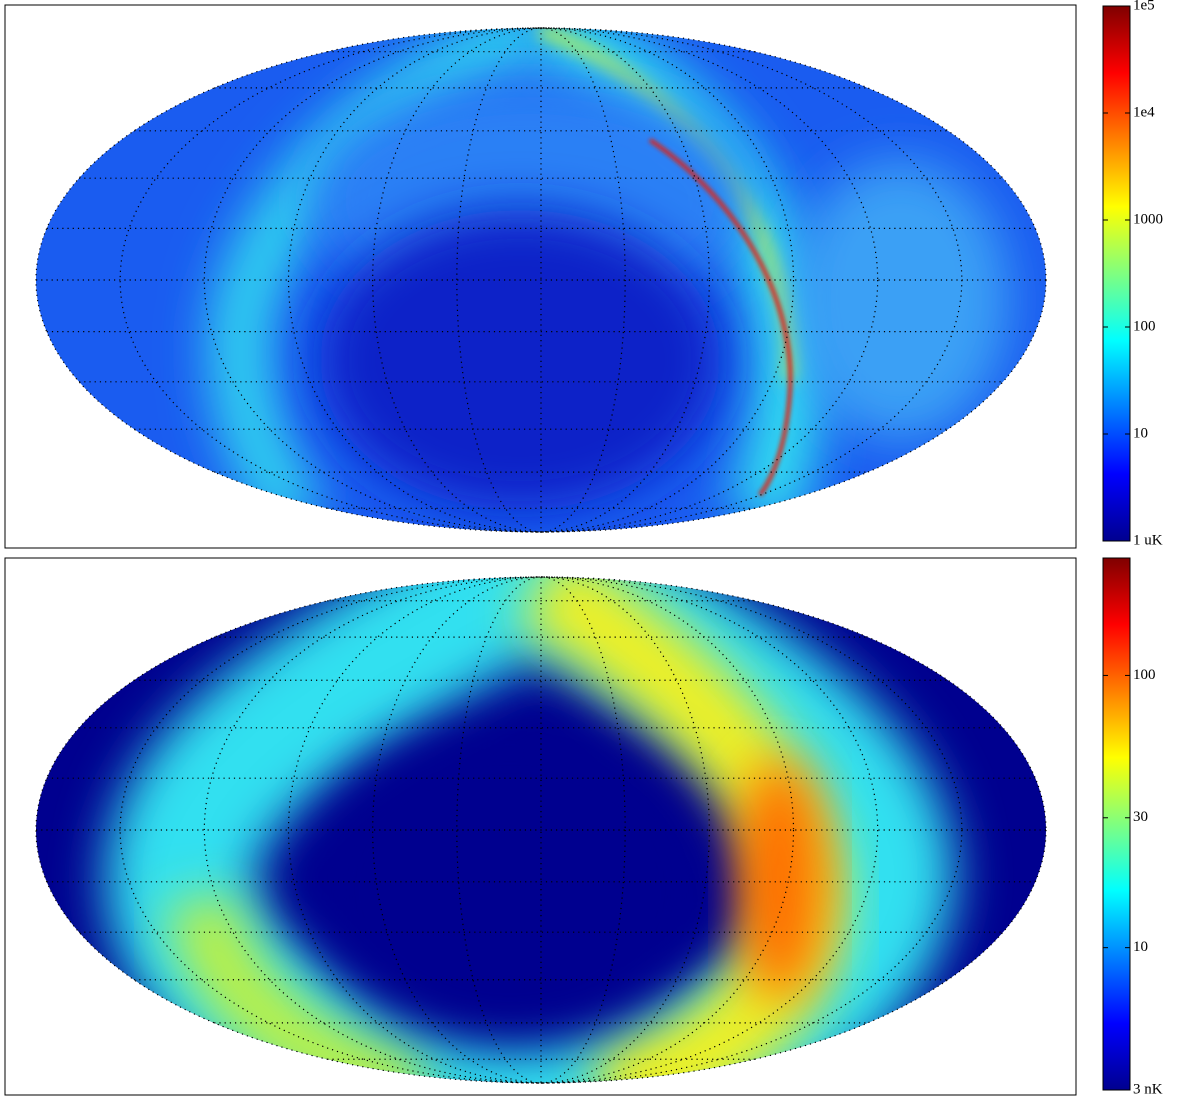 The width and height of the screenshot is (1177, 1104). What do you see at coordinates (1148, 219) in the screenshot?
I see `colorbar-tick-label: 1000` at bounding box center [1148, 219].